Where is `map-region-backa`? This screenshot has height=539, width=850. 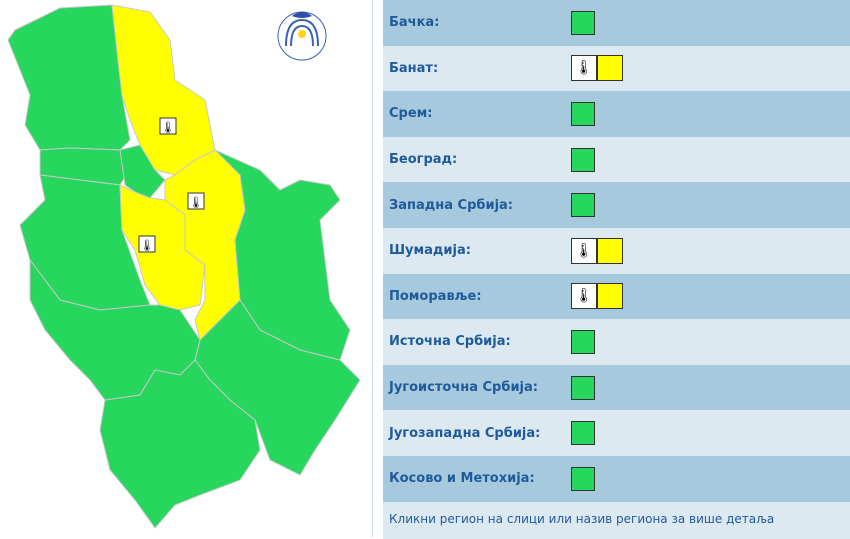
map-region-backa is located at coordinates (69, 77).